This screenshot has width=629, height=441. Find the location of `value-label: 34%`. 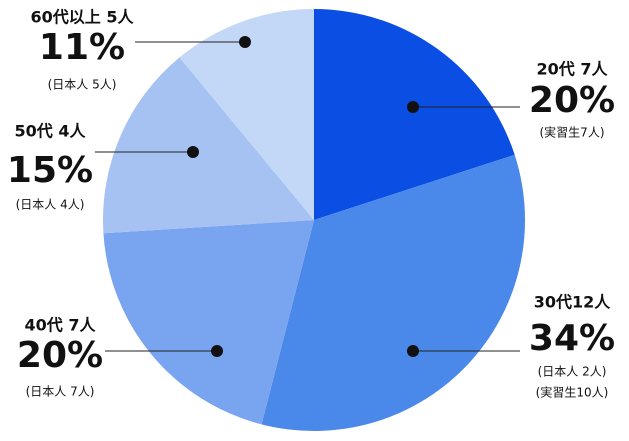

value-label: 34% is located at coordinates (572, 338).